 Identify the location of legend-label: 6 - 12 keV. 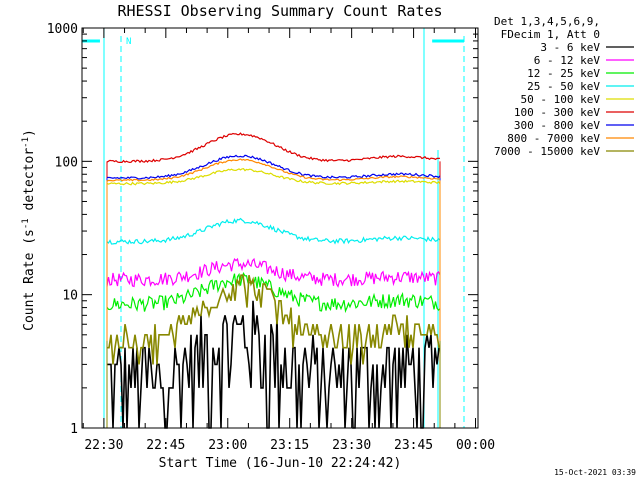
(567, 60).